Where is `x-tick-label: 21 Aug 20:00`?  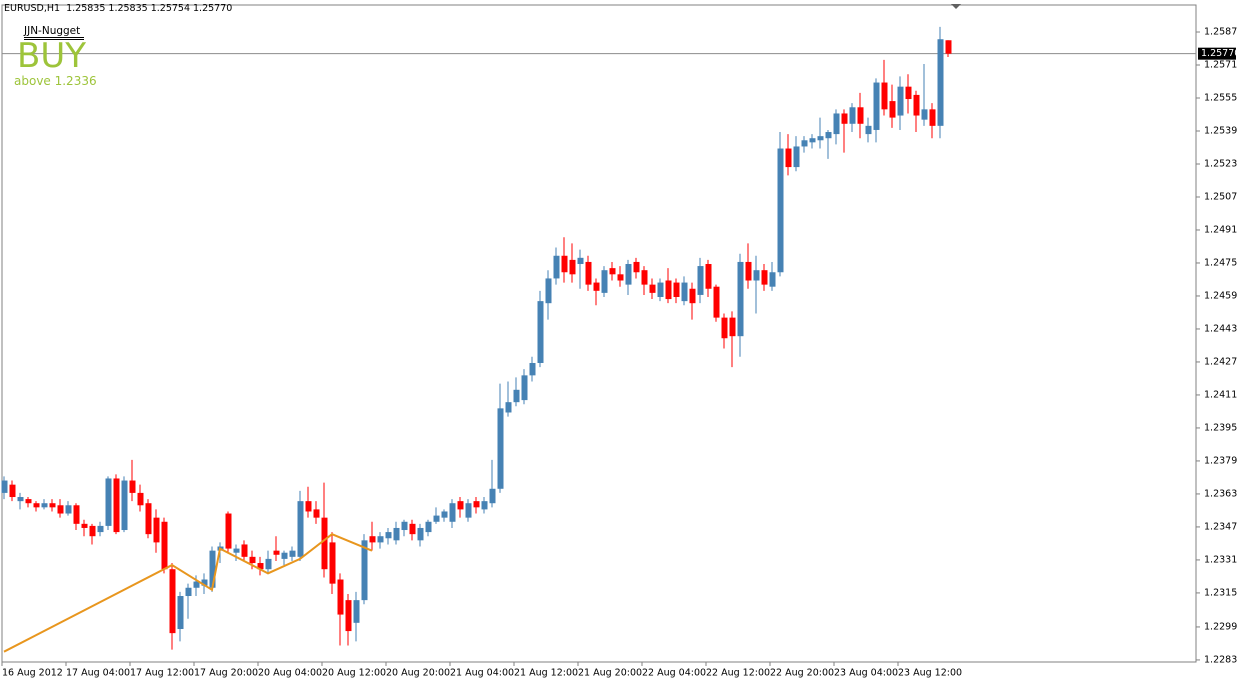
x-tick-label: 21 Aug 20:00 is located at coordinates (610, 673).